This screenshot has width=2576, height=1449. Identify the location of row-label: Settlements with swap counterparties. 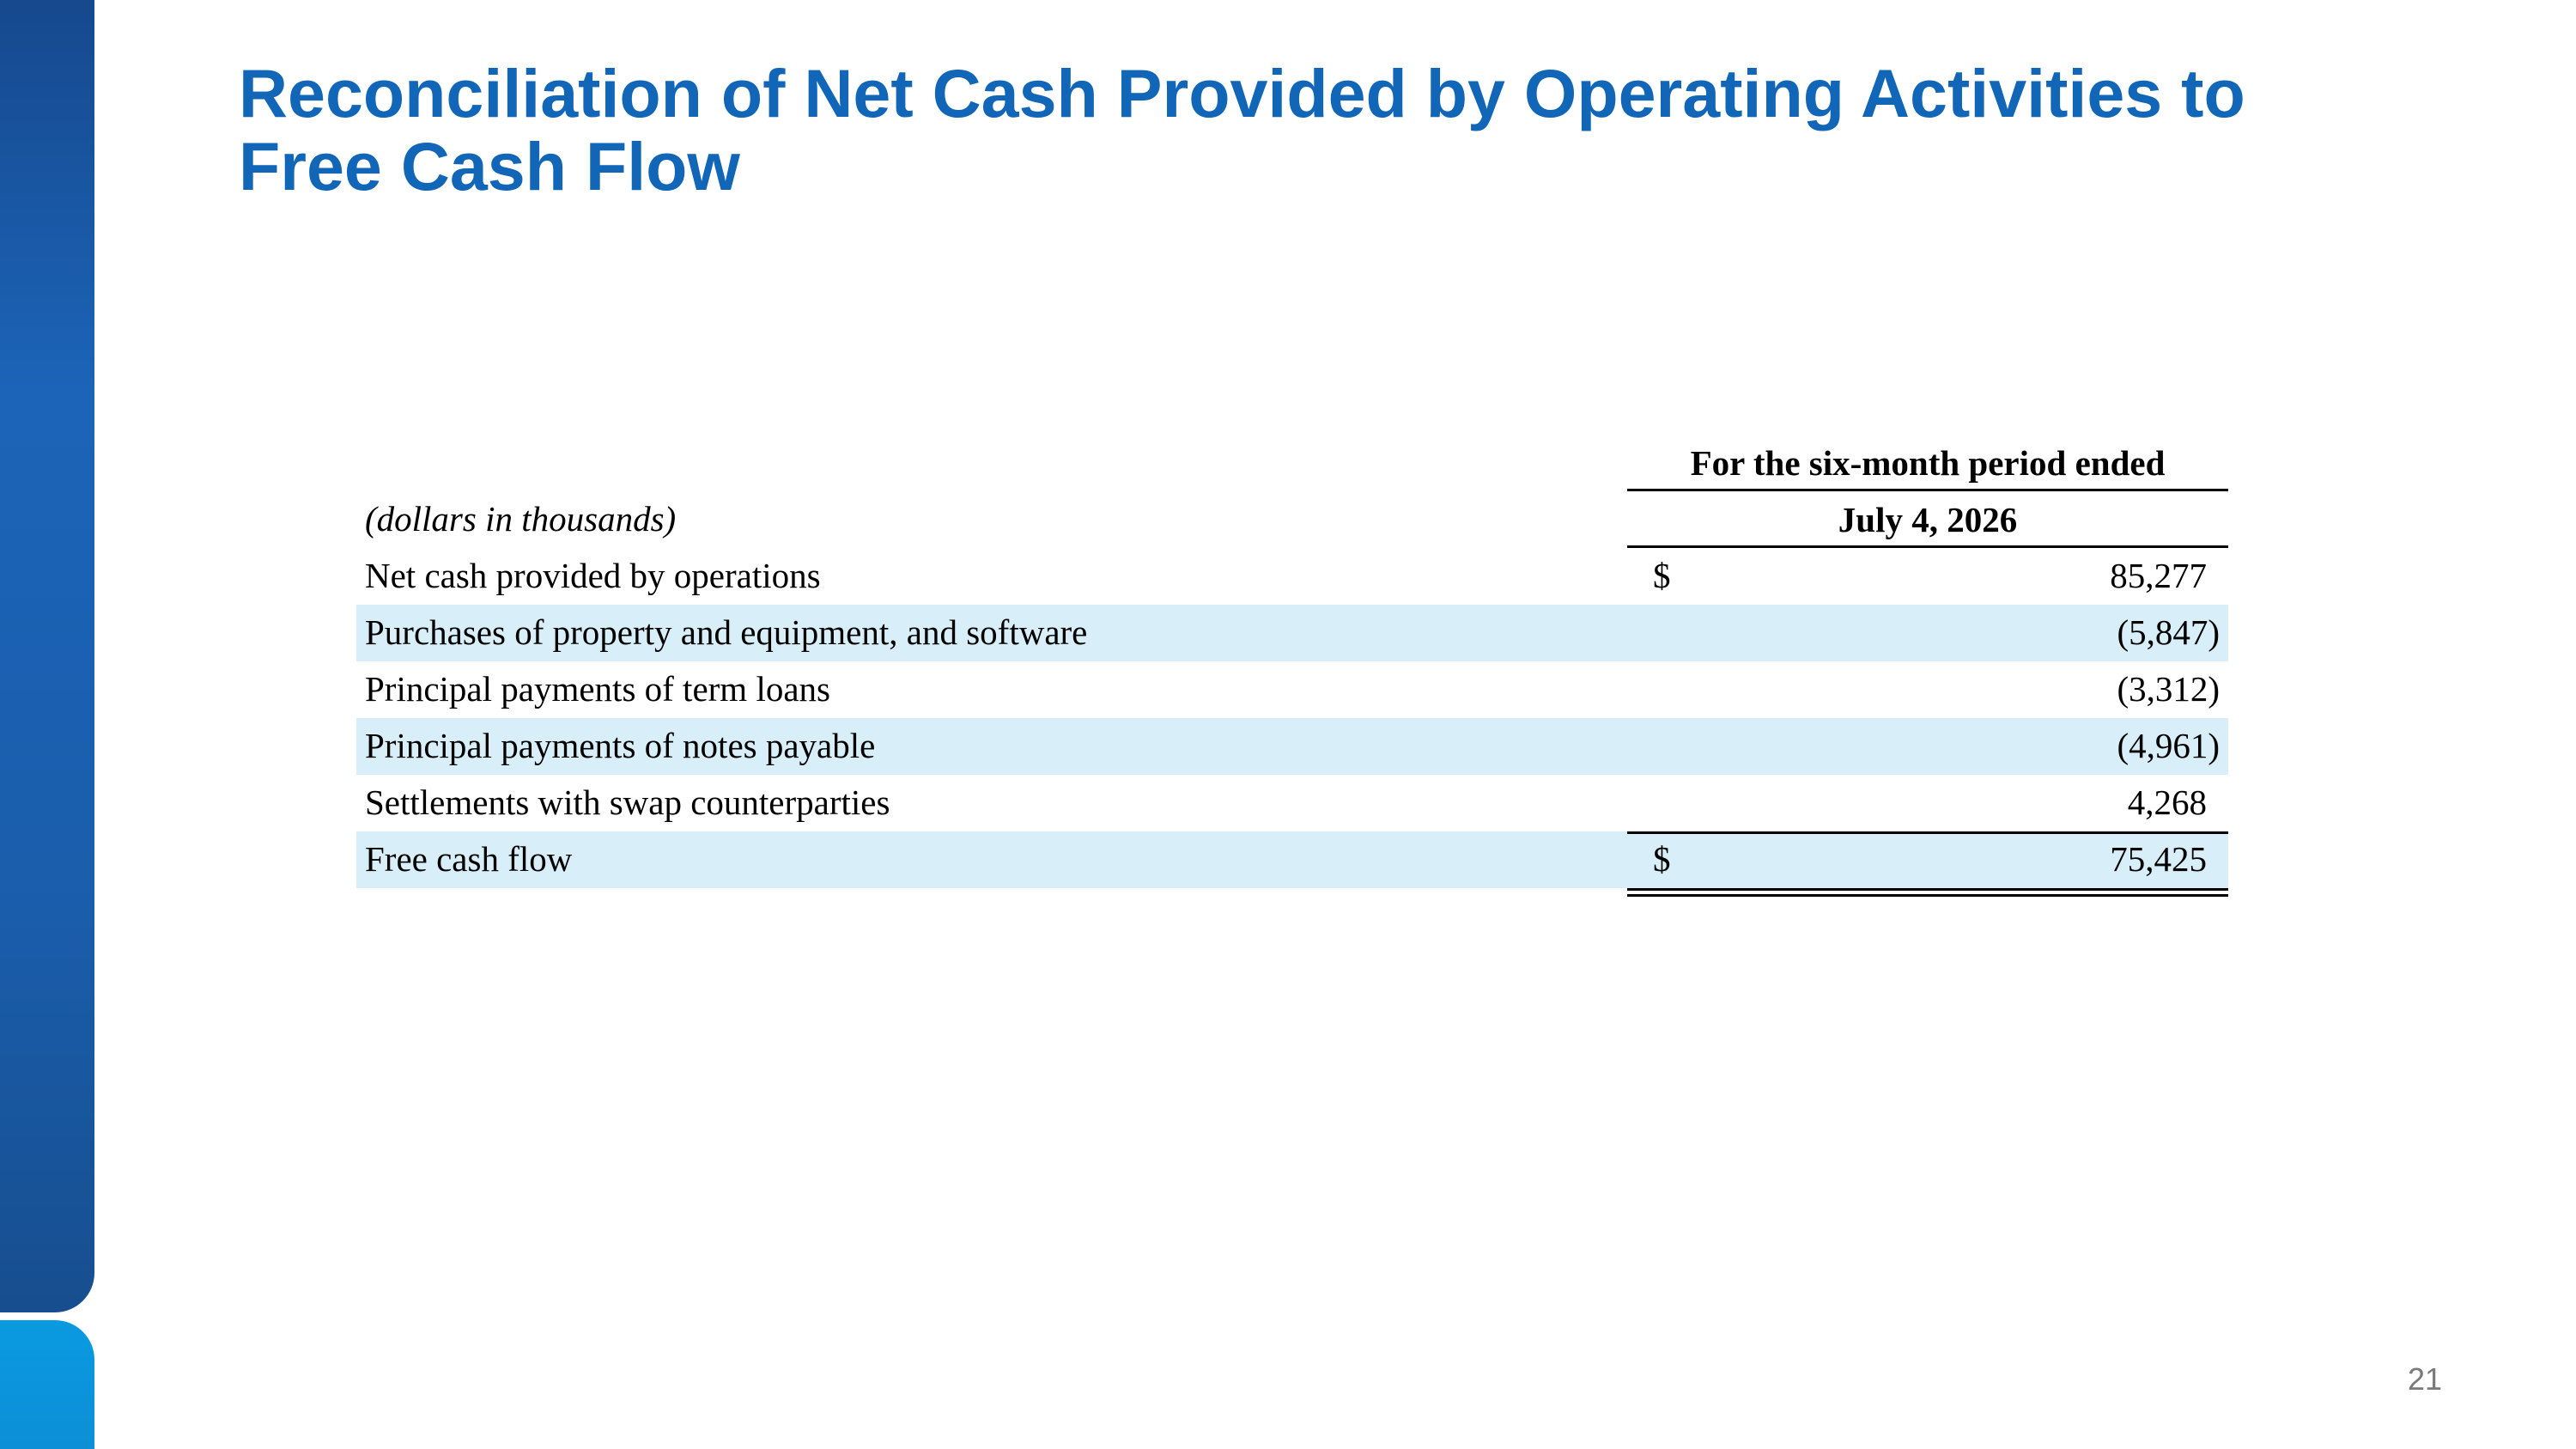
(627, 802).